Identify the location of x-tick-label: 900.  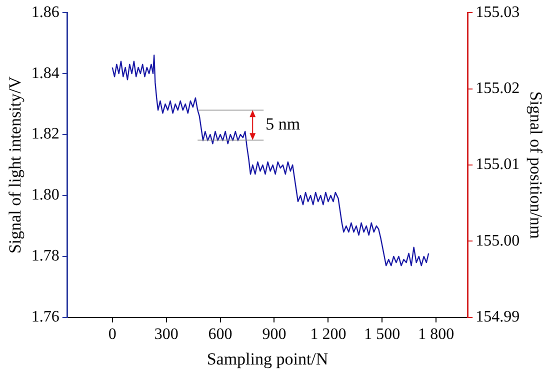
(274, 335).